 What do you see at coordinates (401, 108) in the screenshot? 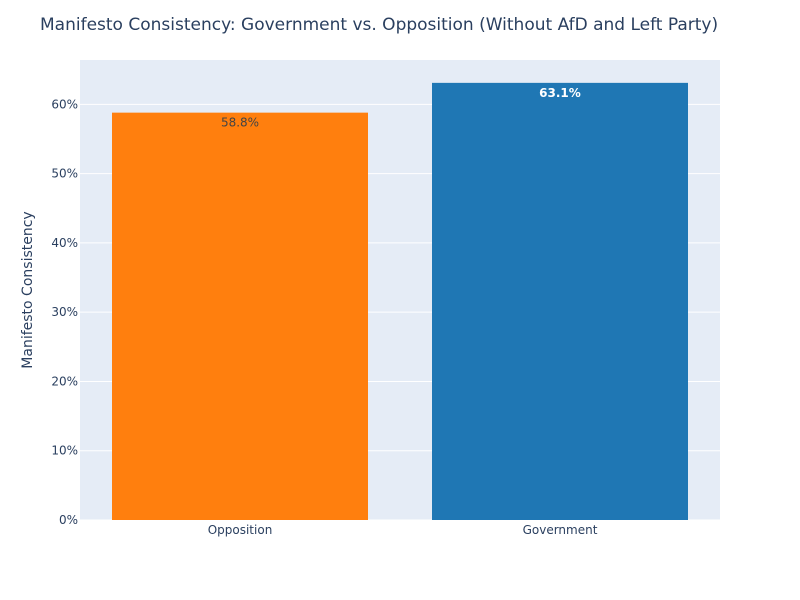
I see `bar-value-labels: 58.8% 63.1%` at bounding box center [401, 108].